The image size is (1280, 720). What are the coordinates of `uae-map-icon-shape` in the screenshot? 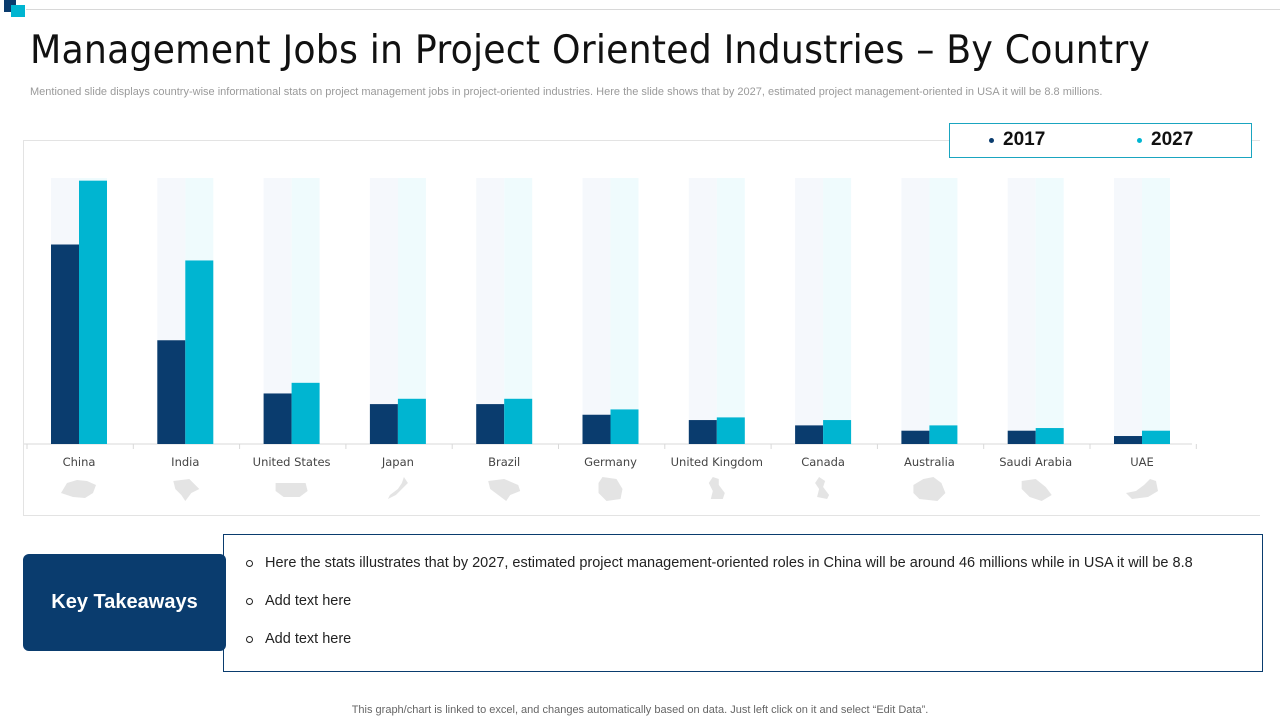 It's located at (1142, 489).